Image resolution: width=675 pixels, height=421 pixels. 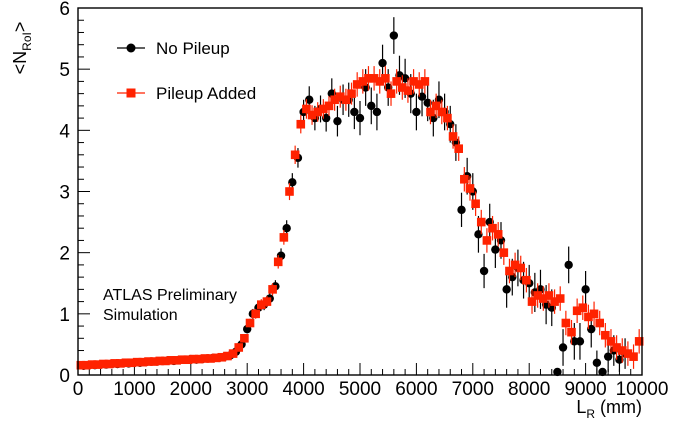 I want to click on legend-marker-no-pileup, so click(x=131, y=48).